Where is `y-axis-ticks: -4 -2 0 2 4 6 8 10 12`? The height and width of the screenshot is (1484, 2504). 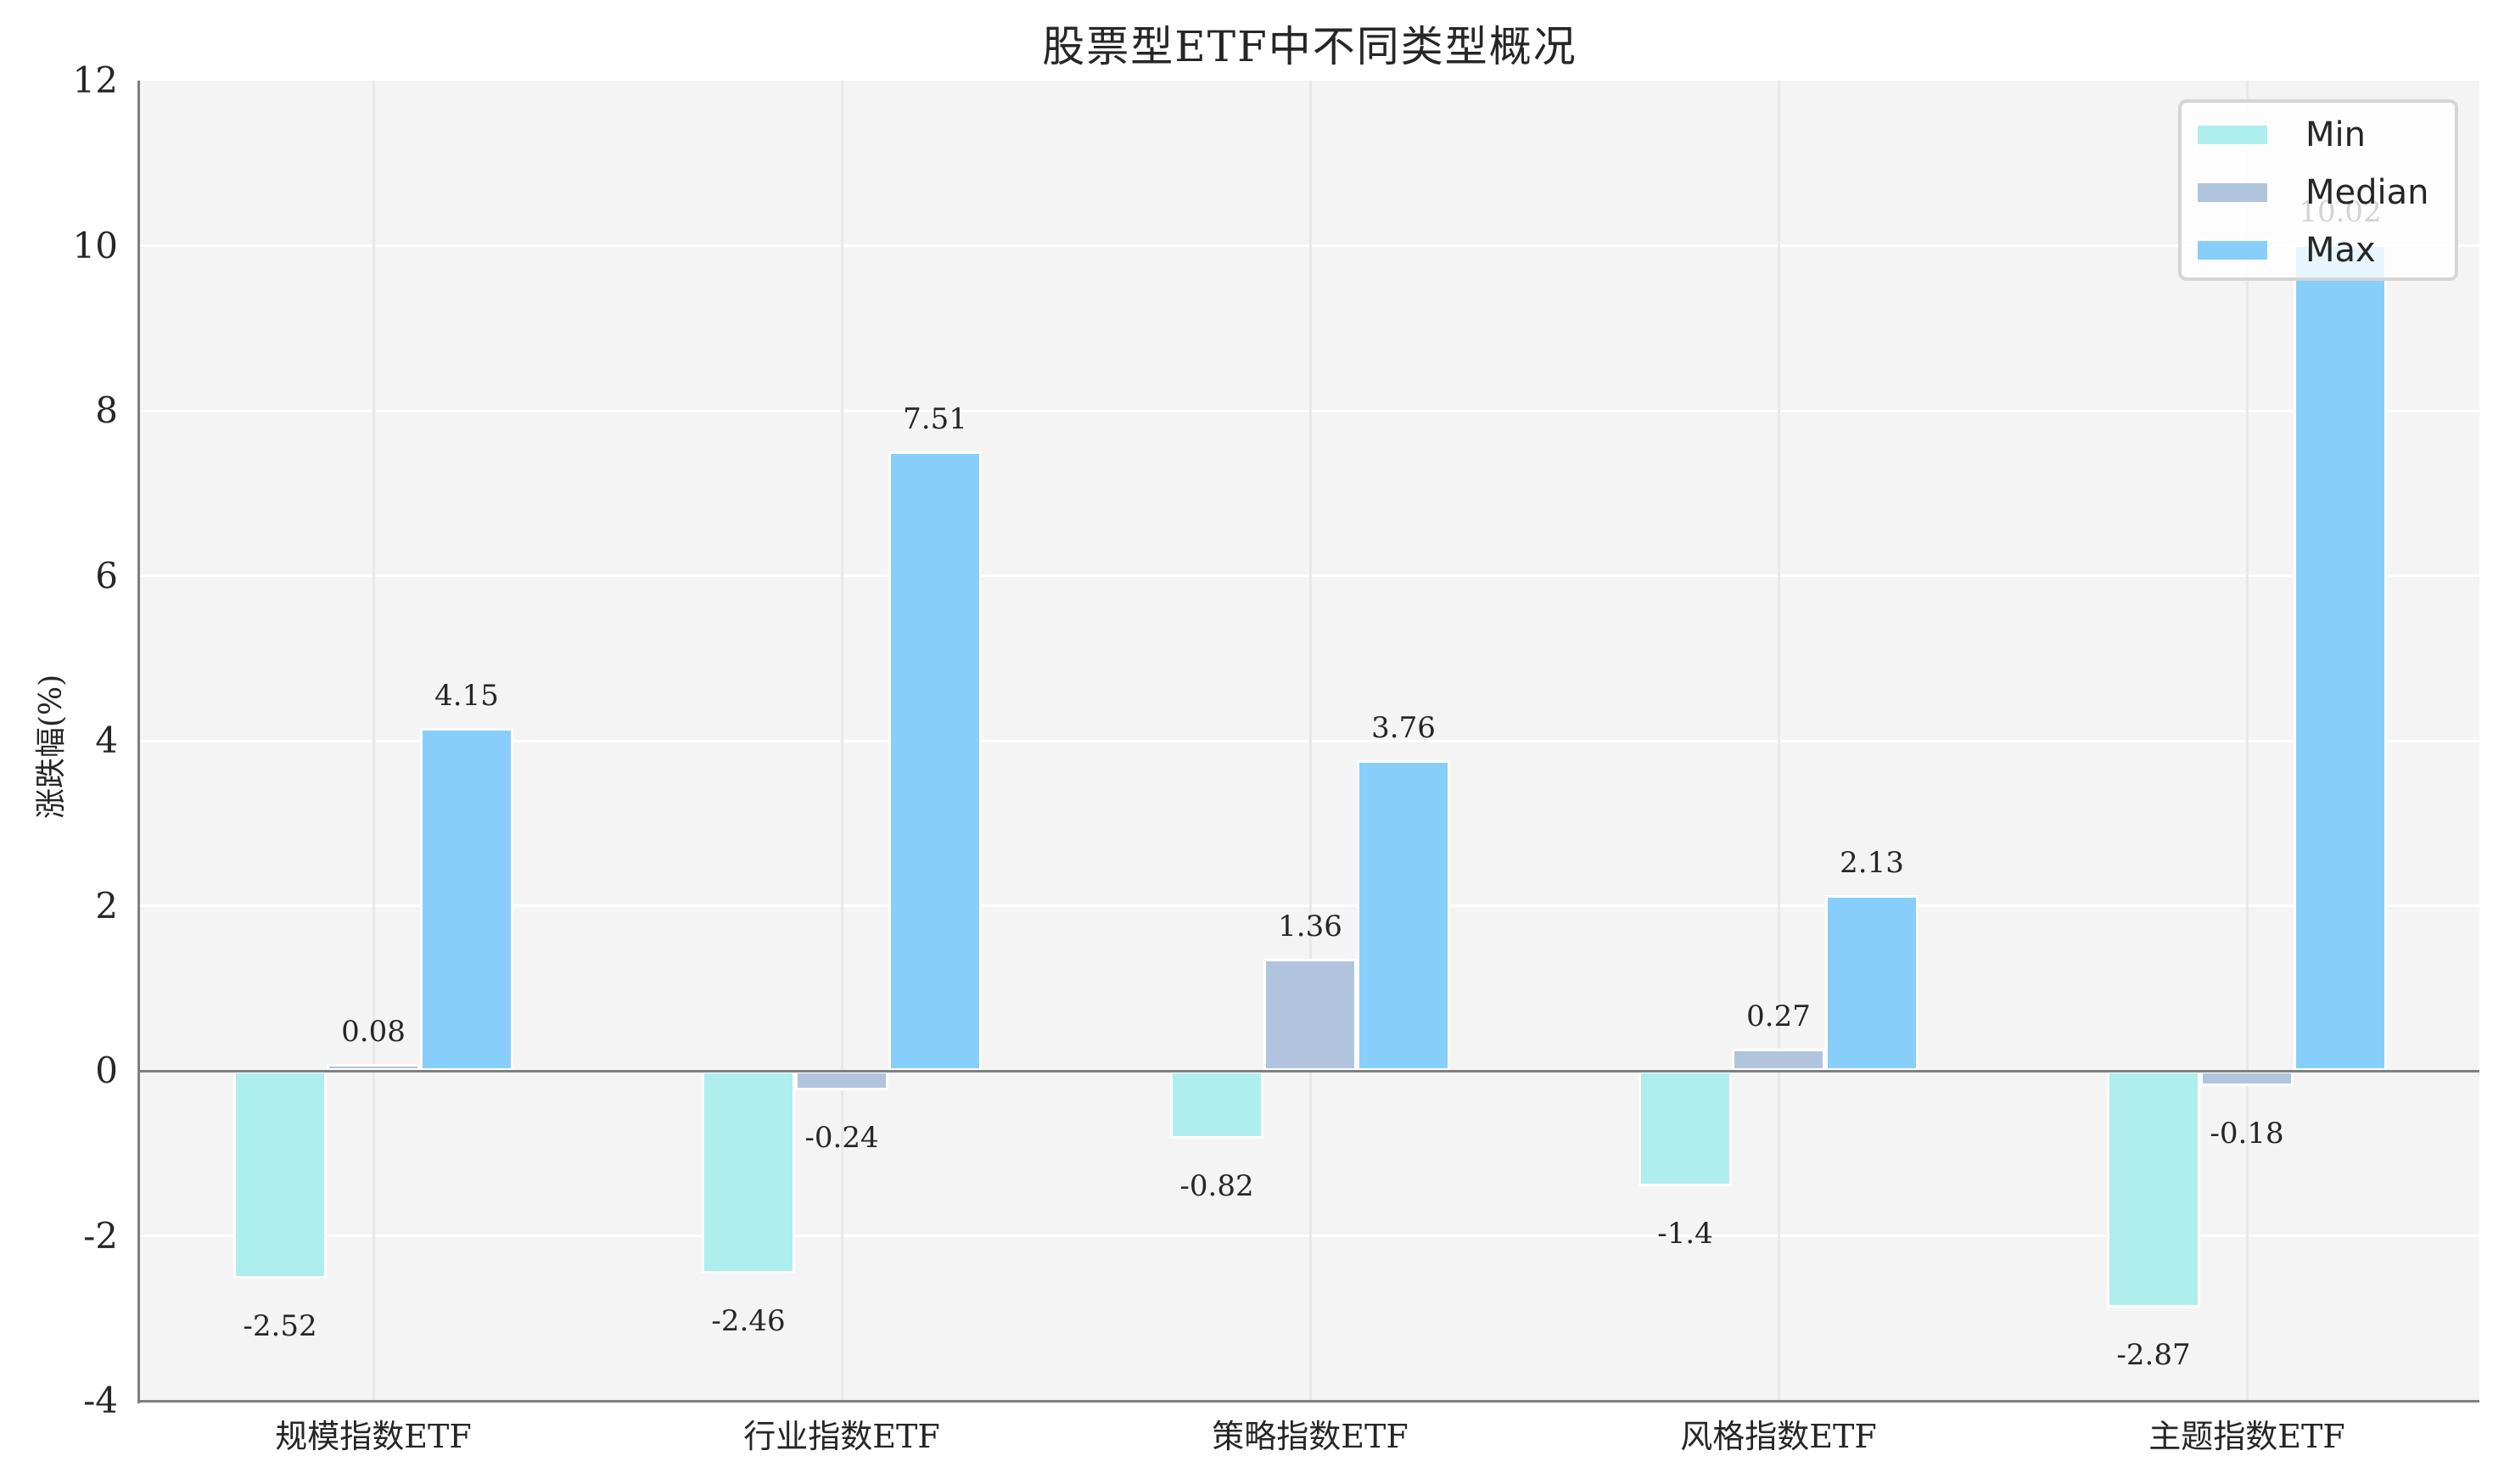 y-axis-ticks: -4 -2 0 2 4 6 8 10 12 is located at coordinates (59, 742).